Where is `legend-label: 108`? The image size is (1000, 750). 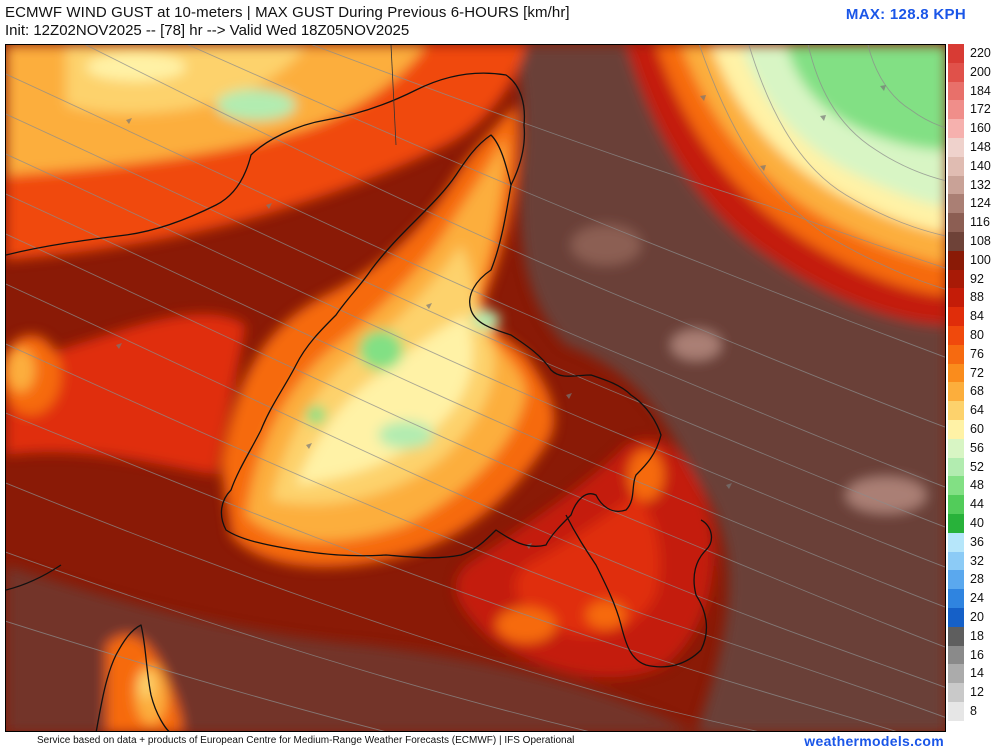
legend-label: 108 is located at coordinates (980, 241).